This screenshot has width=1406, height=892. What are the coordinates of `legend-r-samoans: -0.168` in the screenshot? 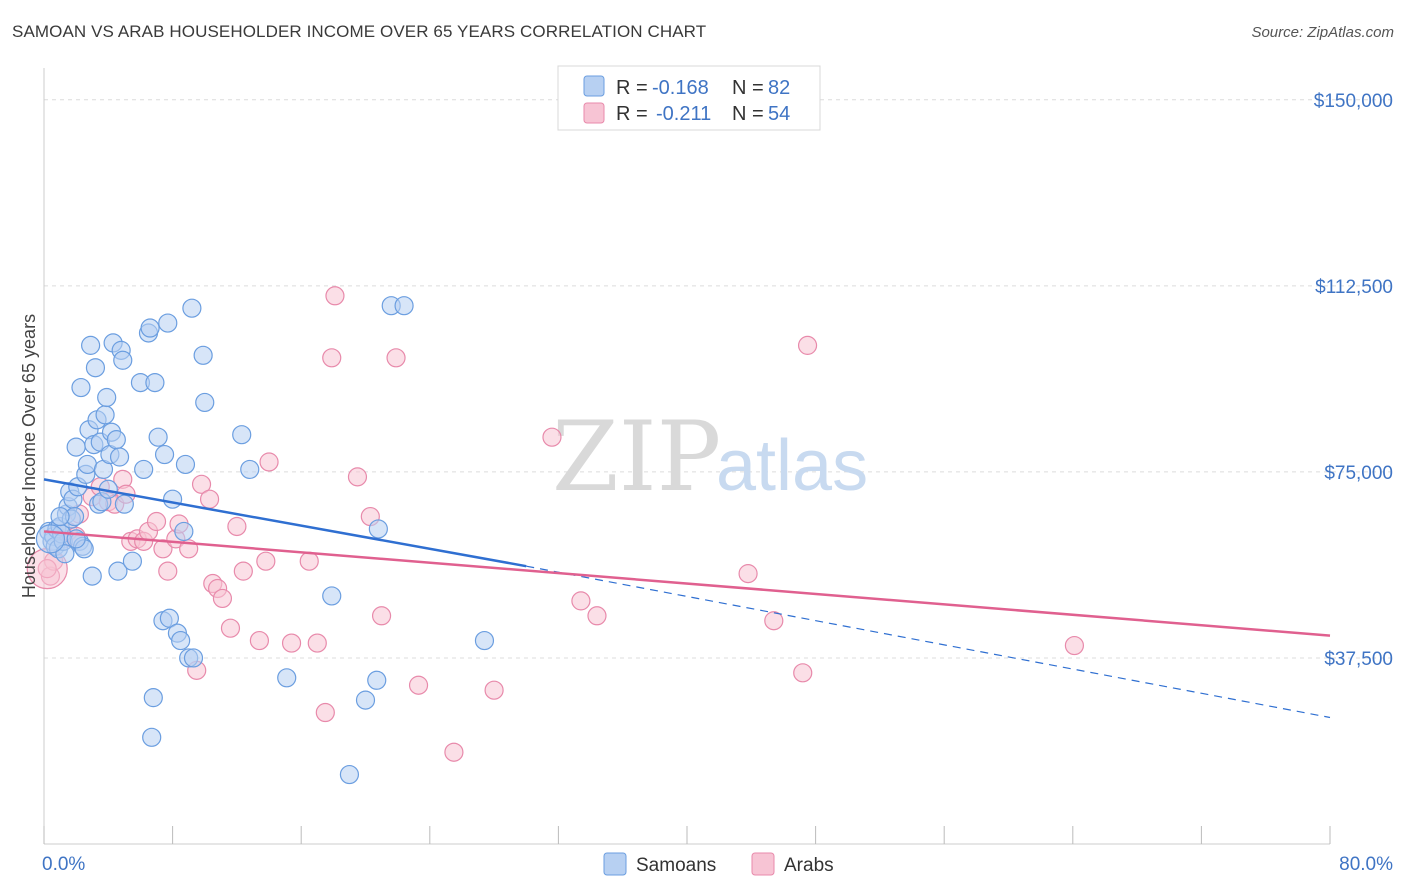 It's located at (680, 88).